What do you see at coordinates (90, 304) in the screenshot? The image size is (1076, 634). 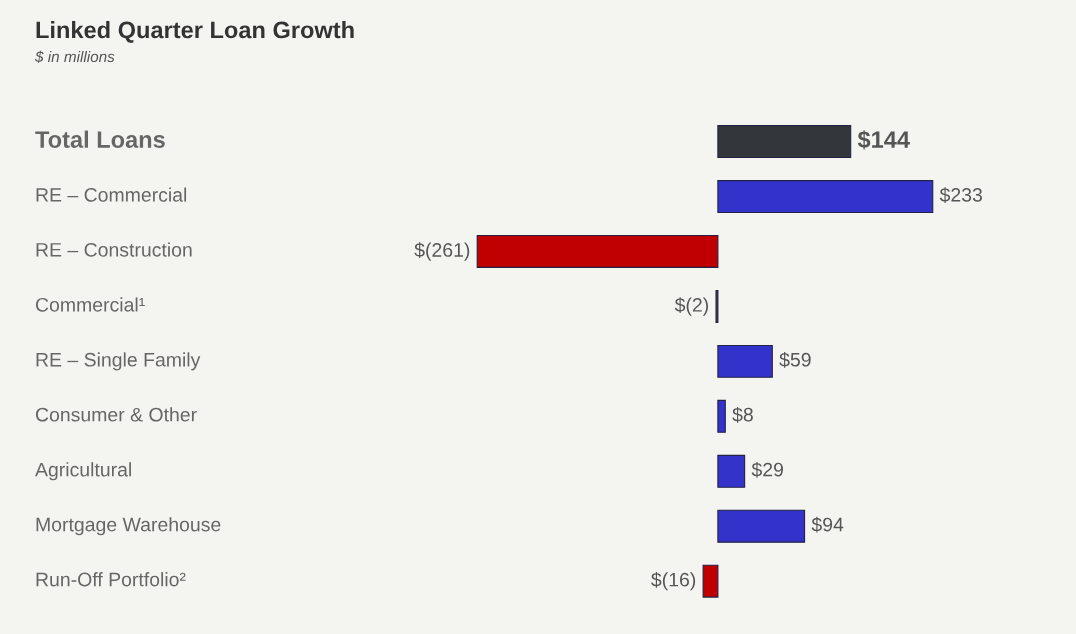 I see `y-tick-label: Commercial¹` at bounding box center [90, 304].